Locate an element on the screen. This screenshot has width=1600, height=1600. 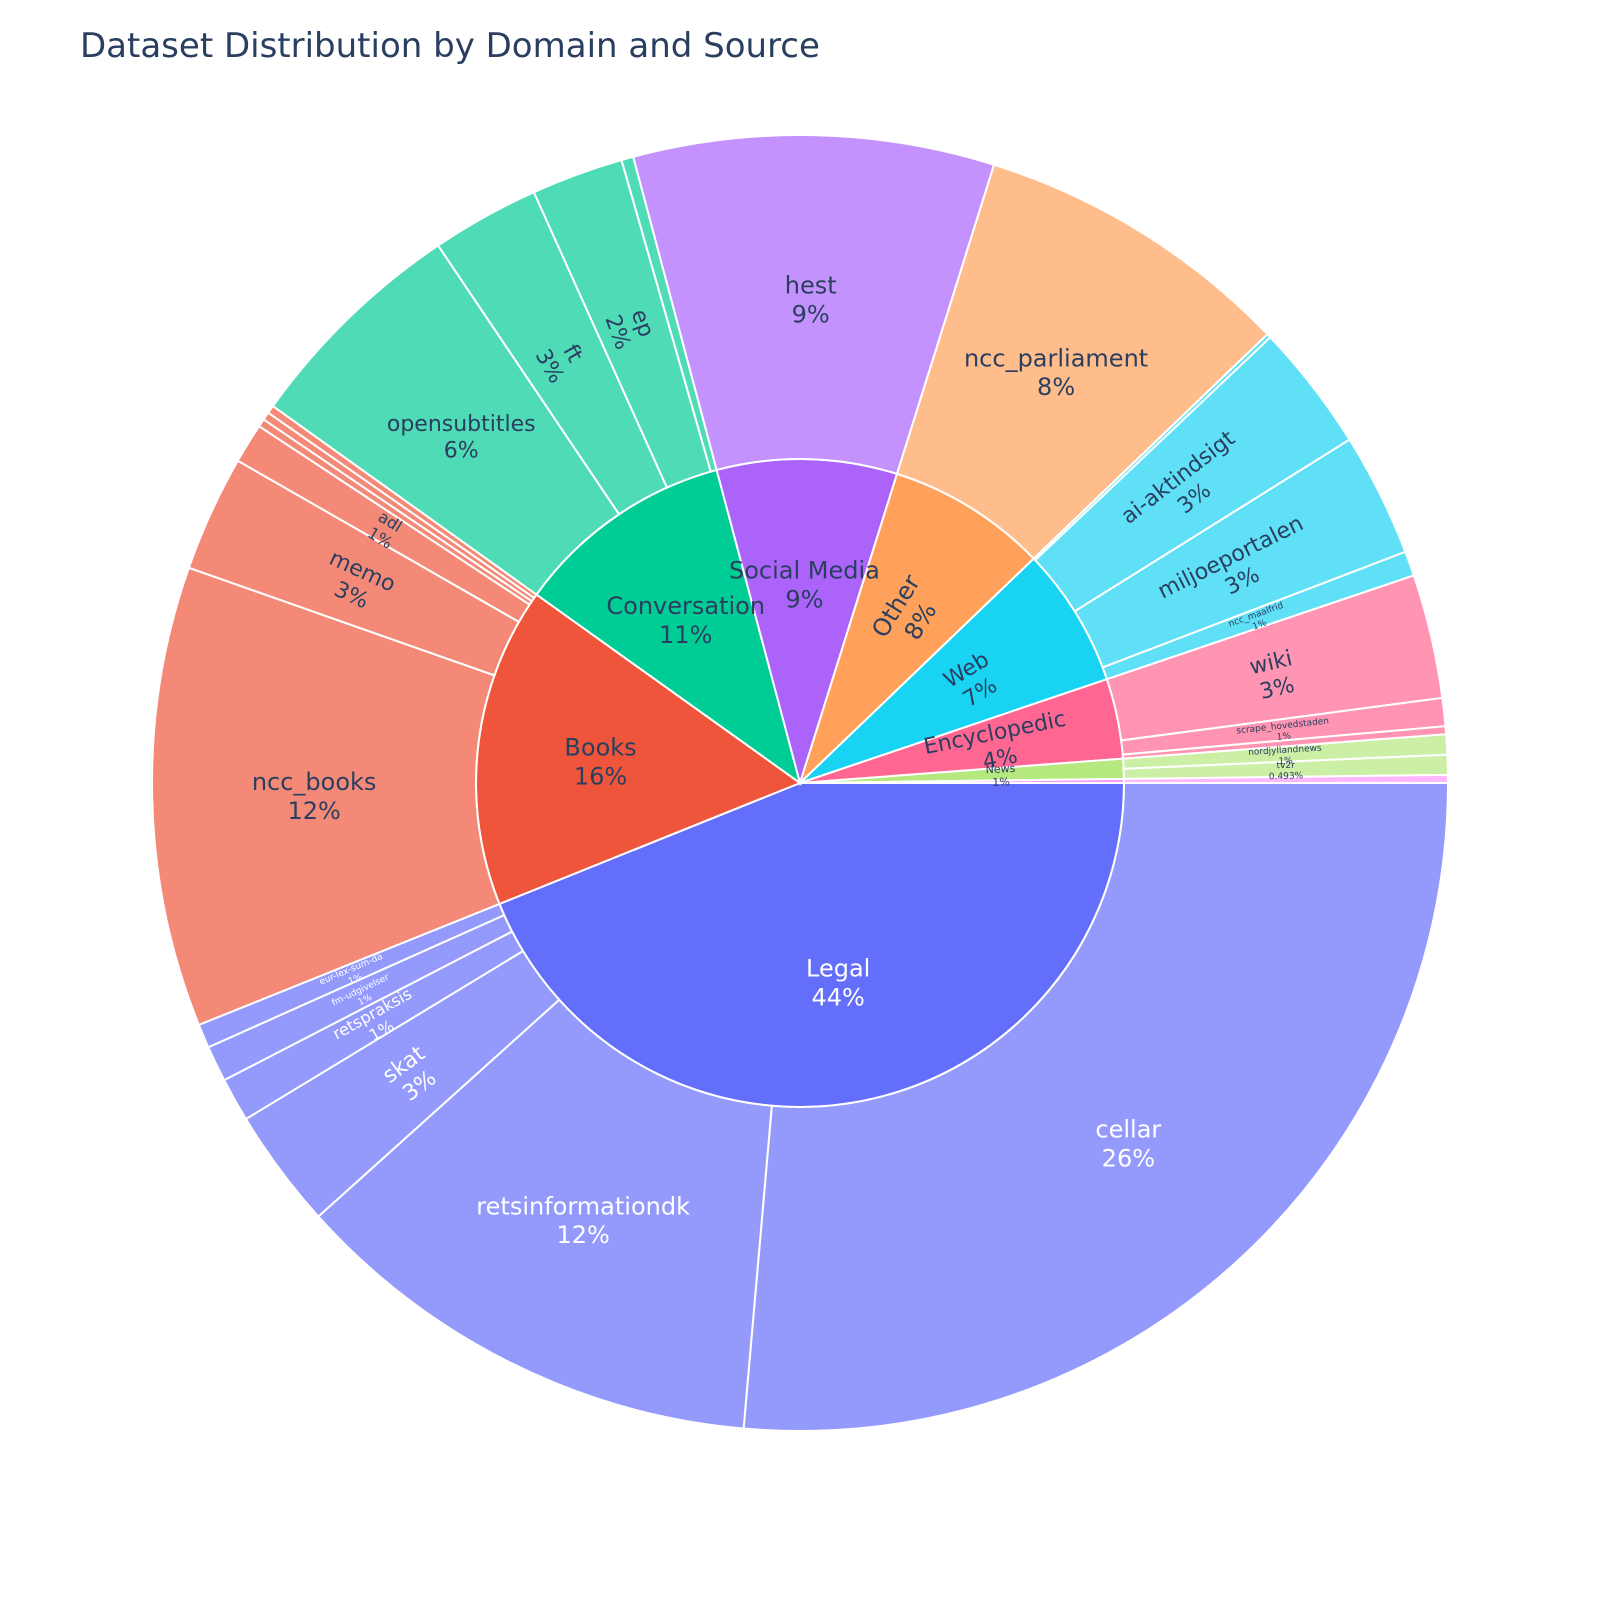
source-label-hest: hest 9% is located at coordinates (811, 300).